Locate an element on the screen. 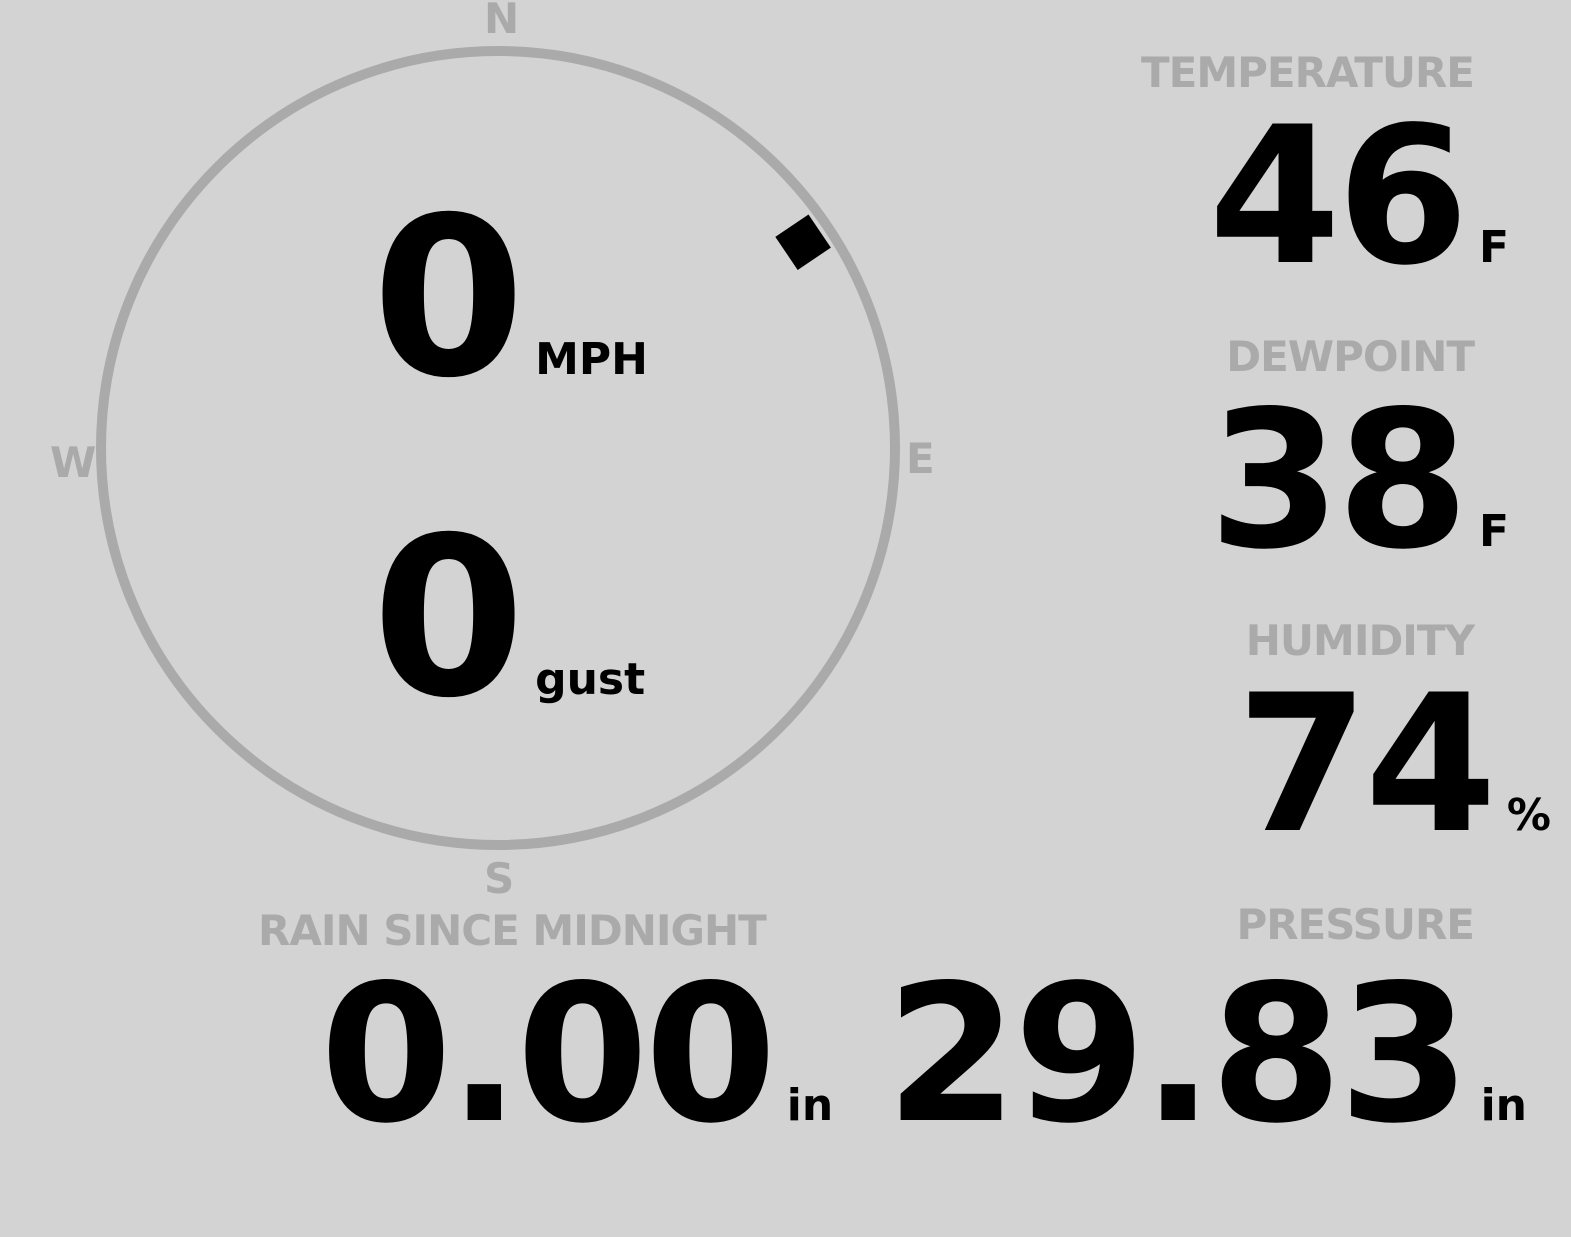  dewpoint-value: 38 is located at coordinates (1338, 480).